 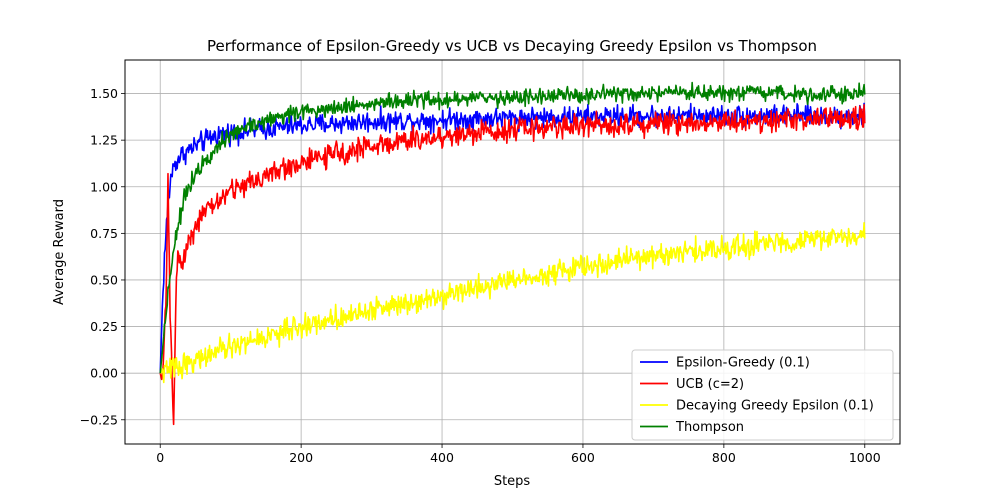 What do you see at coordinates (59, 252) in the screenshot?
I see `y-axis-label: Average Reward` at bounding box center [59, 252].